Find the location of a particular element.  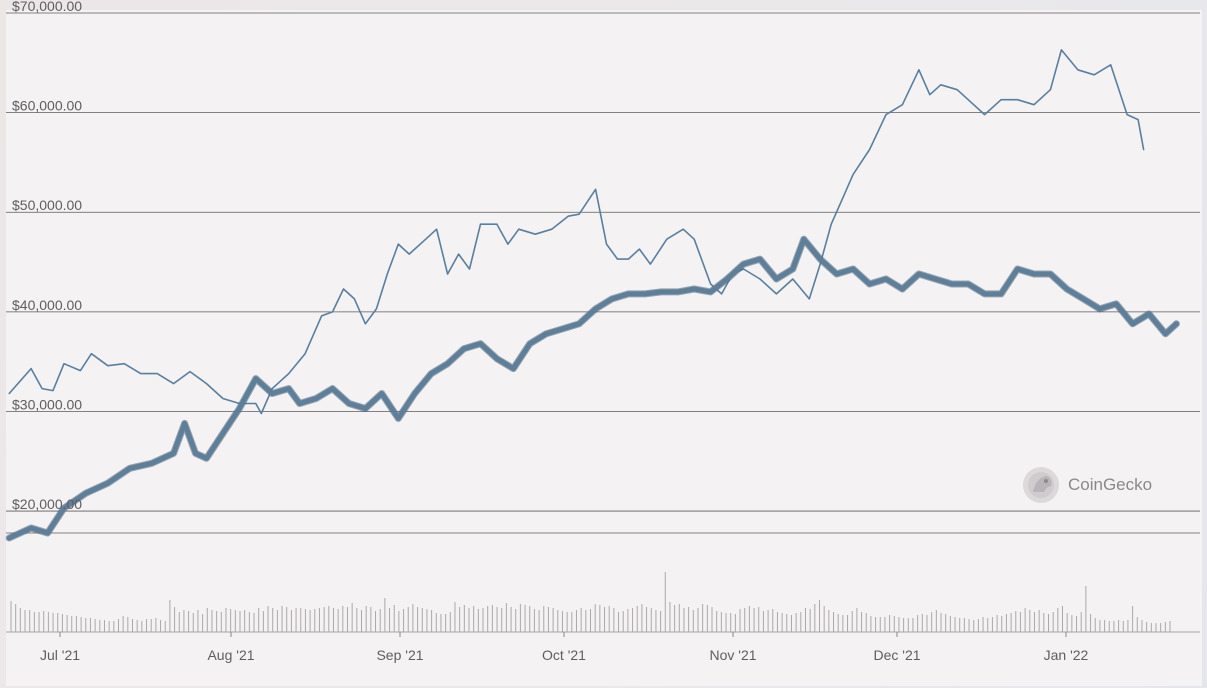

watermark-label: CoinGecko is located at coordinates (1110, 484).